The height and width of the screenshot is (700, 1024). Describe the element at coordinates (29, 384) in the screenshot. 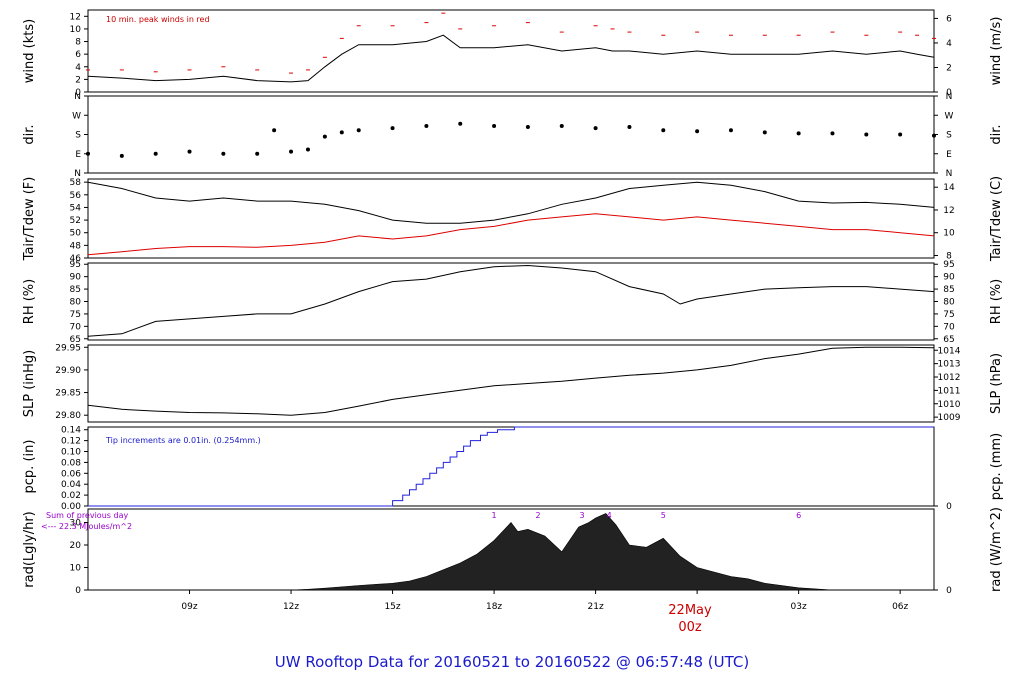

I see `y-label-left: SLP (inHg)` at that location.